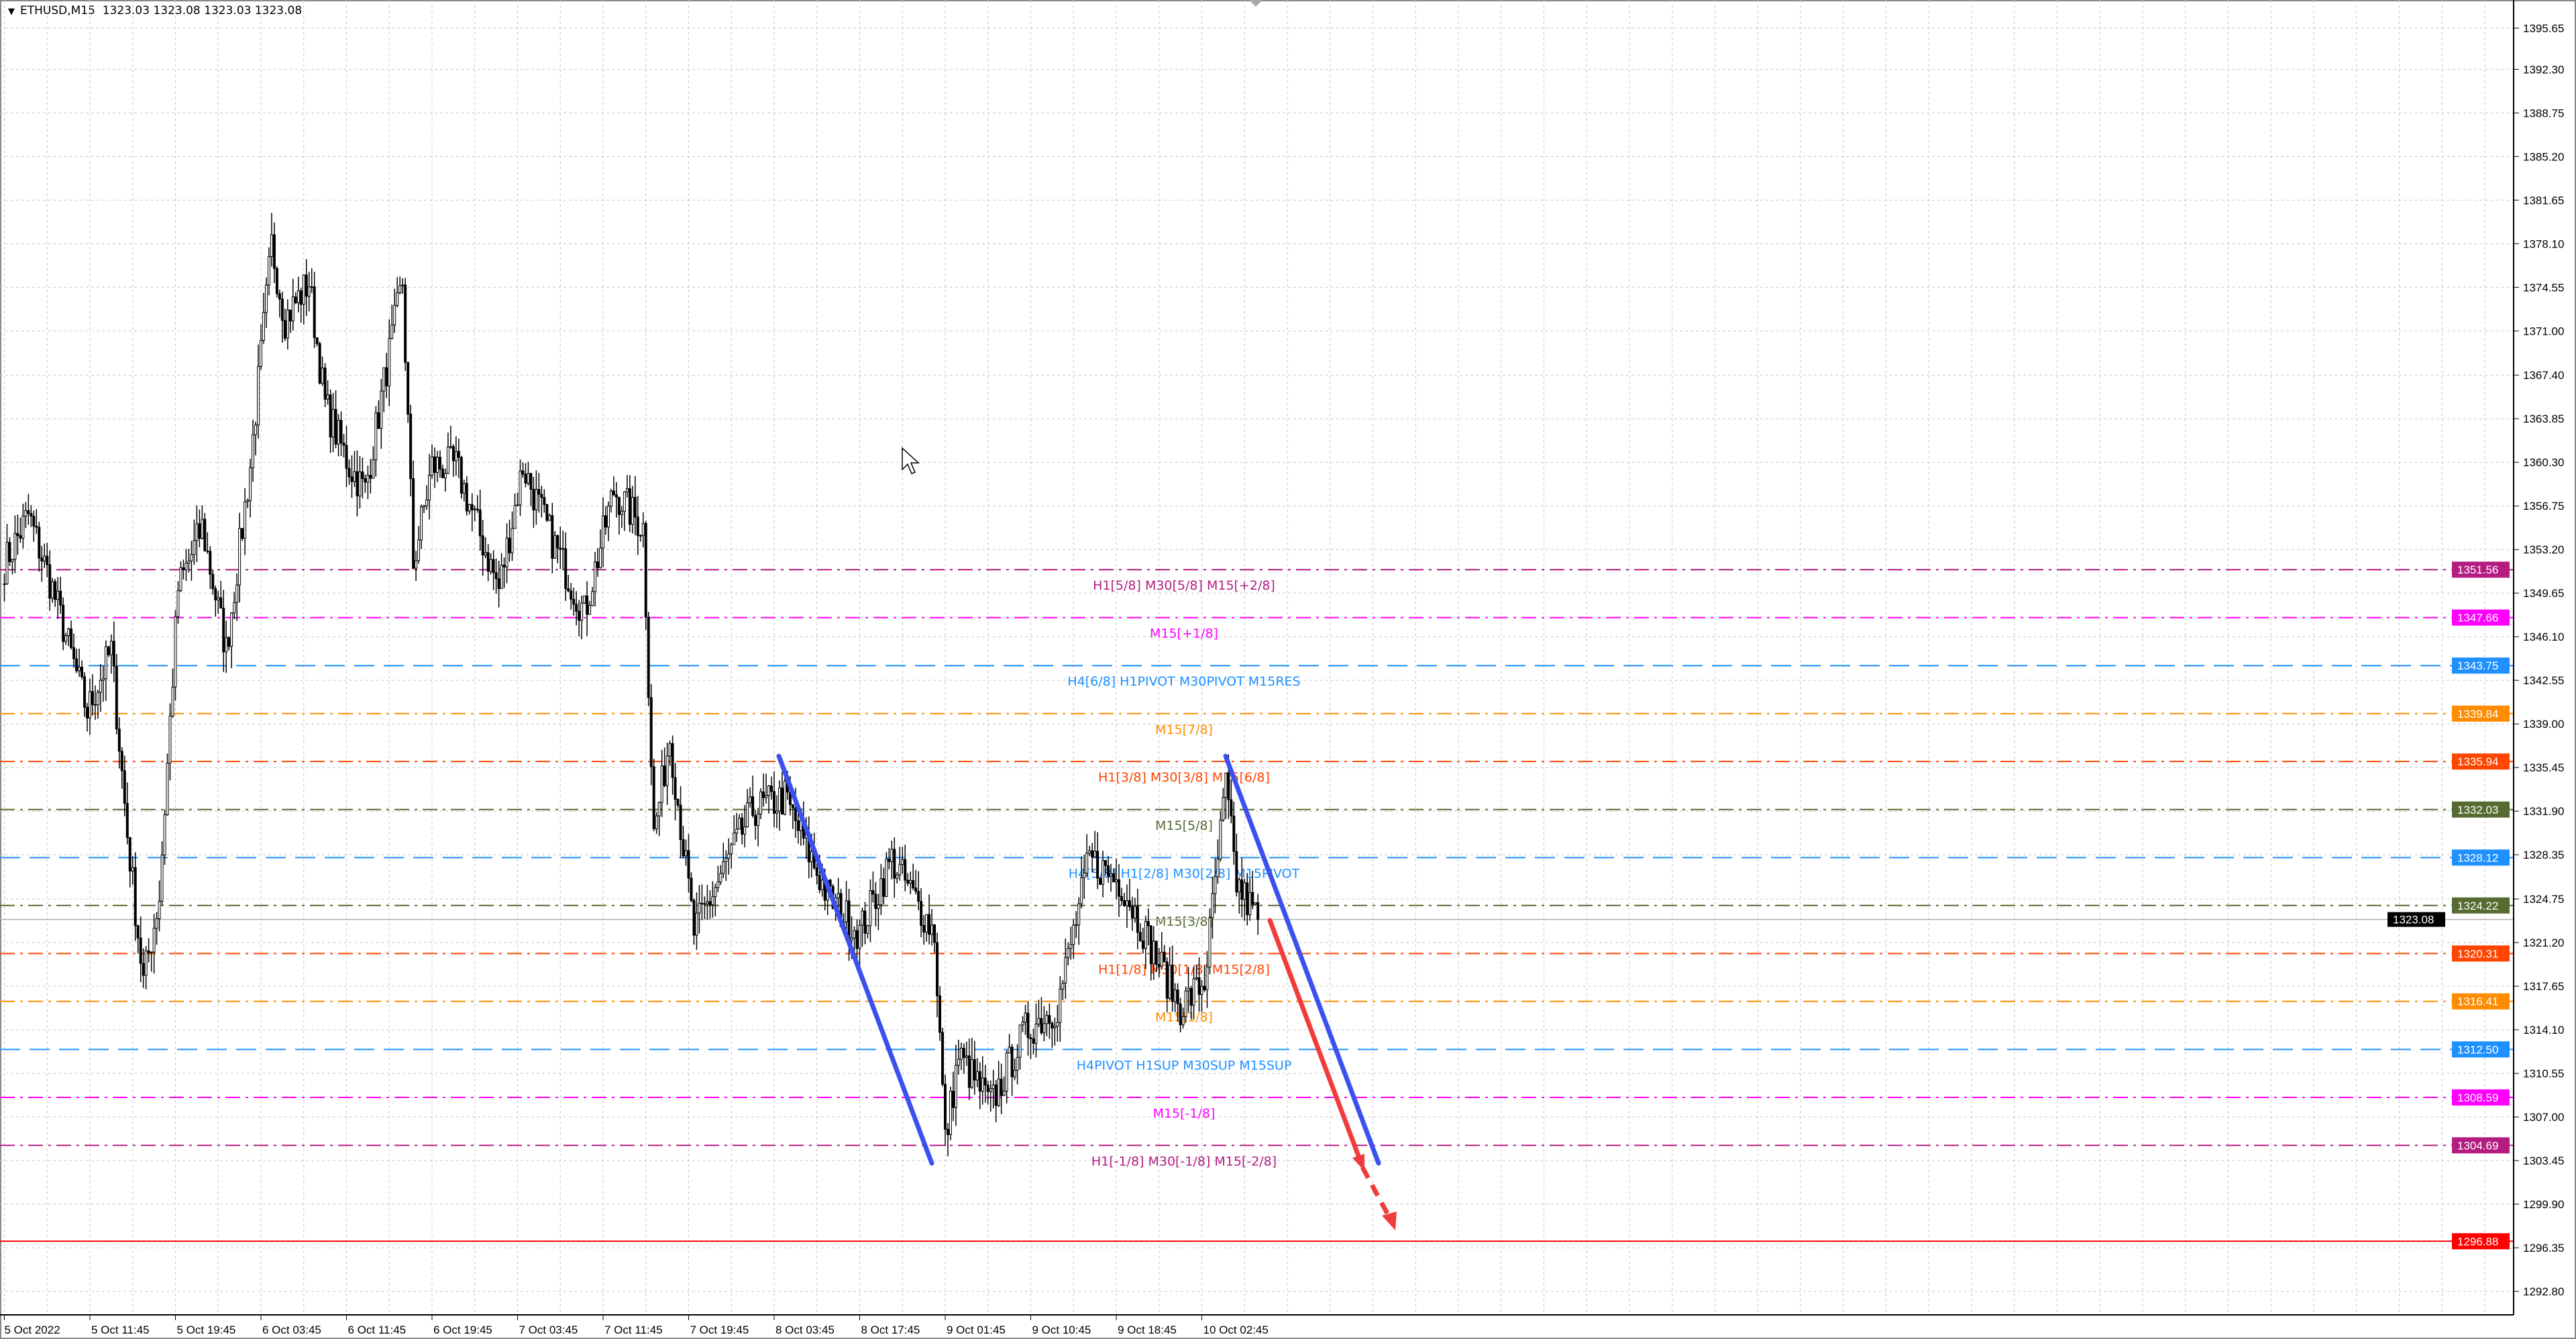 Image resolution: width=2576 pixels, height=1339 pixels. I want to click on projection-line, so click(1315, 1041).